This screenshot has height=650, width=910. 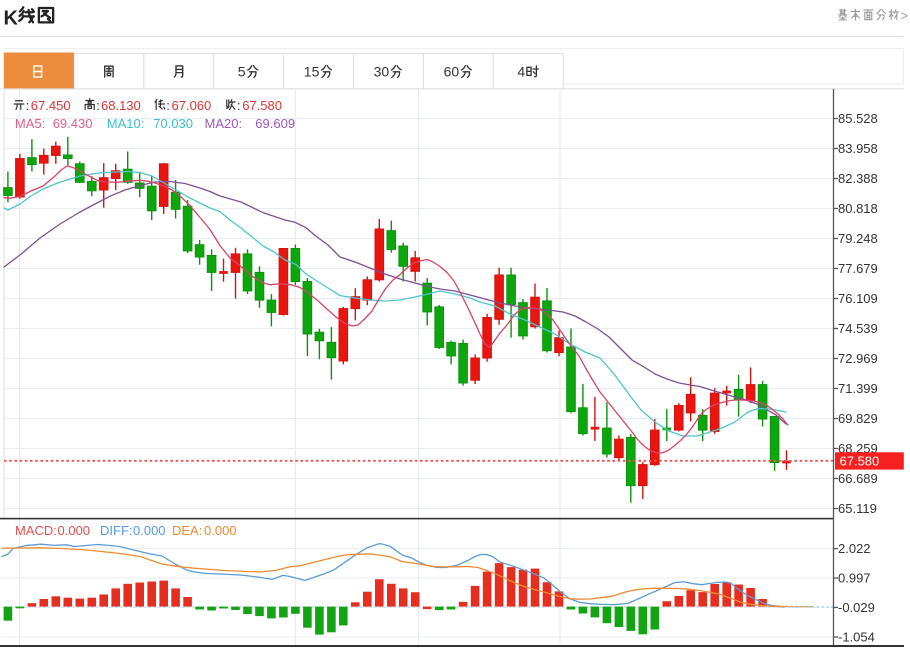 What do you see at coordinates (857, 508) in the screenshot?
I see `svg-text: 65.119` at bounding box center [857, 508].